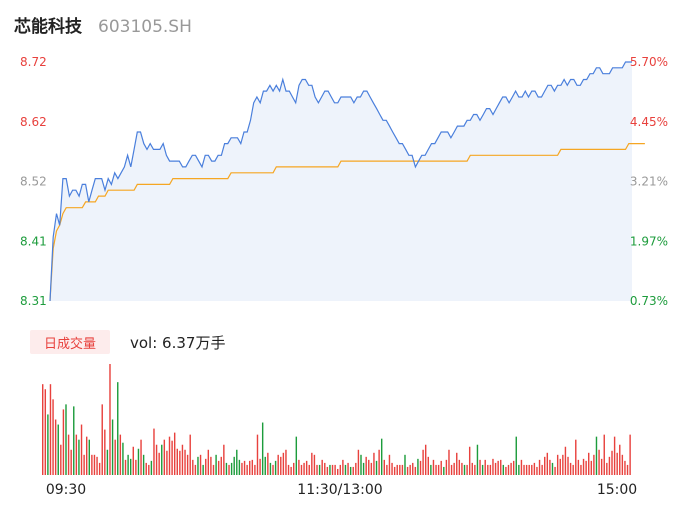 This screenshot has height=524, width=686. Describe the element at coordinates (649, 301) in the screenshot. I see `percent-tick-label: 0.73%` at that location.